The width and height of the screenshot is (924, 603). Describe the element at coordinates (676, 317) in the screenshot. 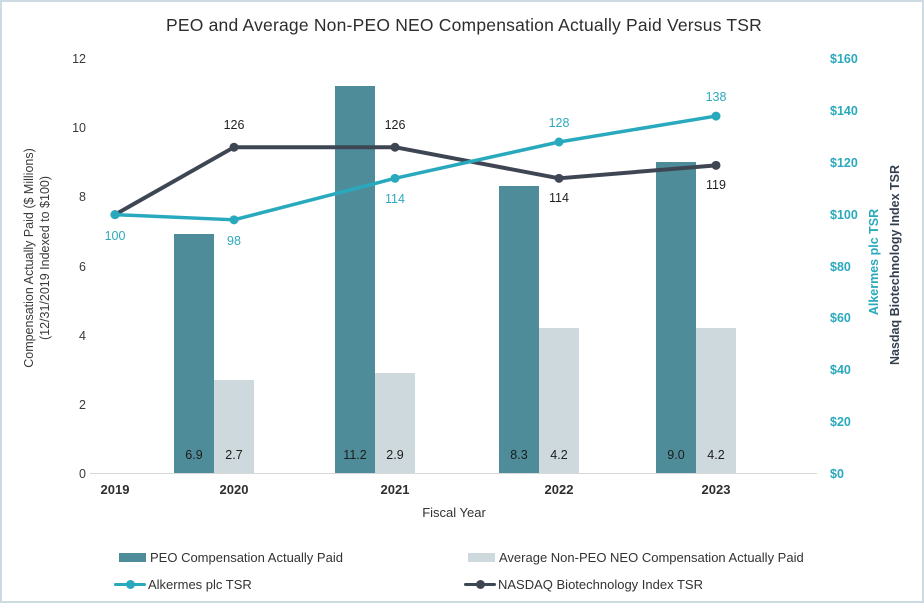

I see `bar-peo-2023` at that location.